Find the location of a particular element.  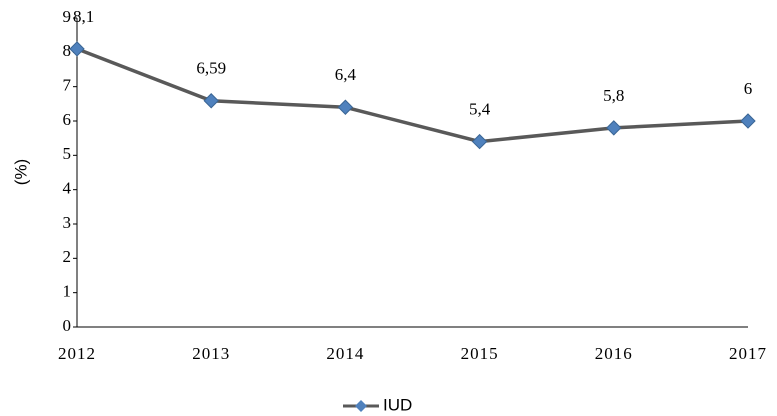

x-tick-label: 2017 is located at coordinates (748, 353).